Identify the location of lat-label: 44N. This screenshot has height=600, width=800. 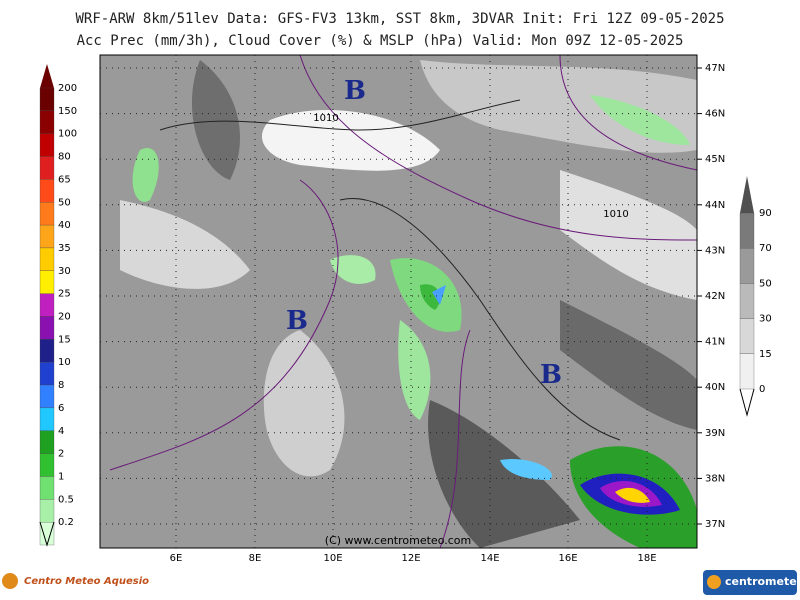
(715, 205).